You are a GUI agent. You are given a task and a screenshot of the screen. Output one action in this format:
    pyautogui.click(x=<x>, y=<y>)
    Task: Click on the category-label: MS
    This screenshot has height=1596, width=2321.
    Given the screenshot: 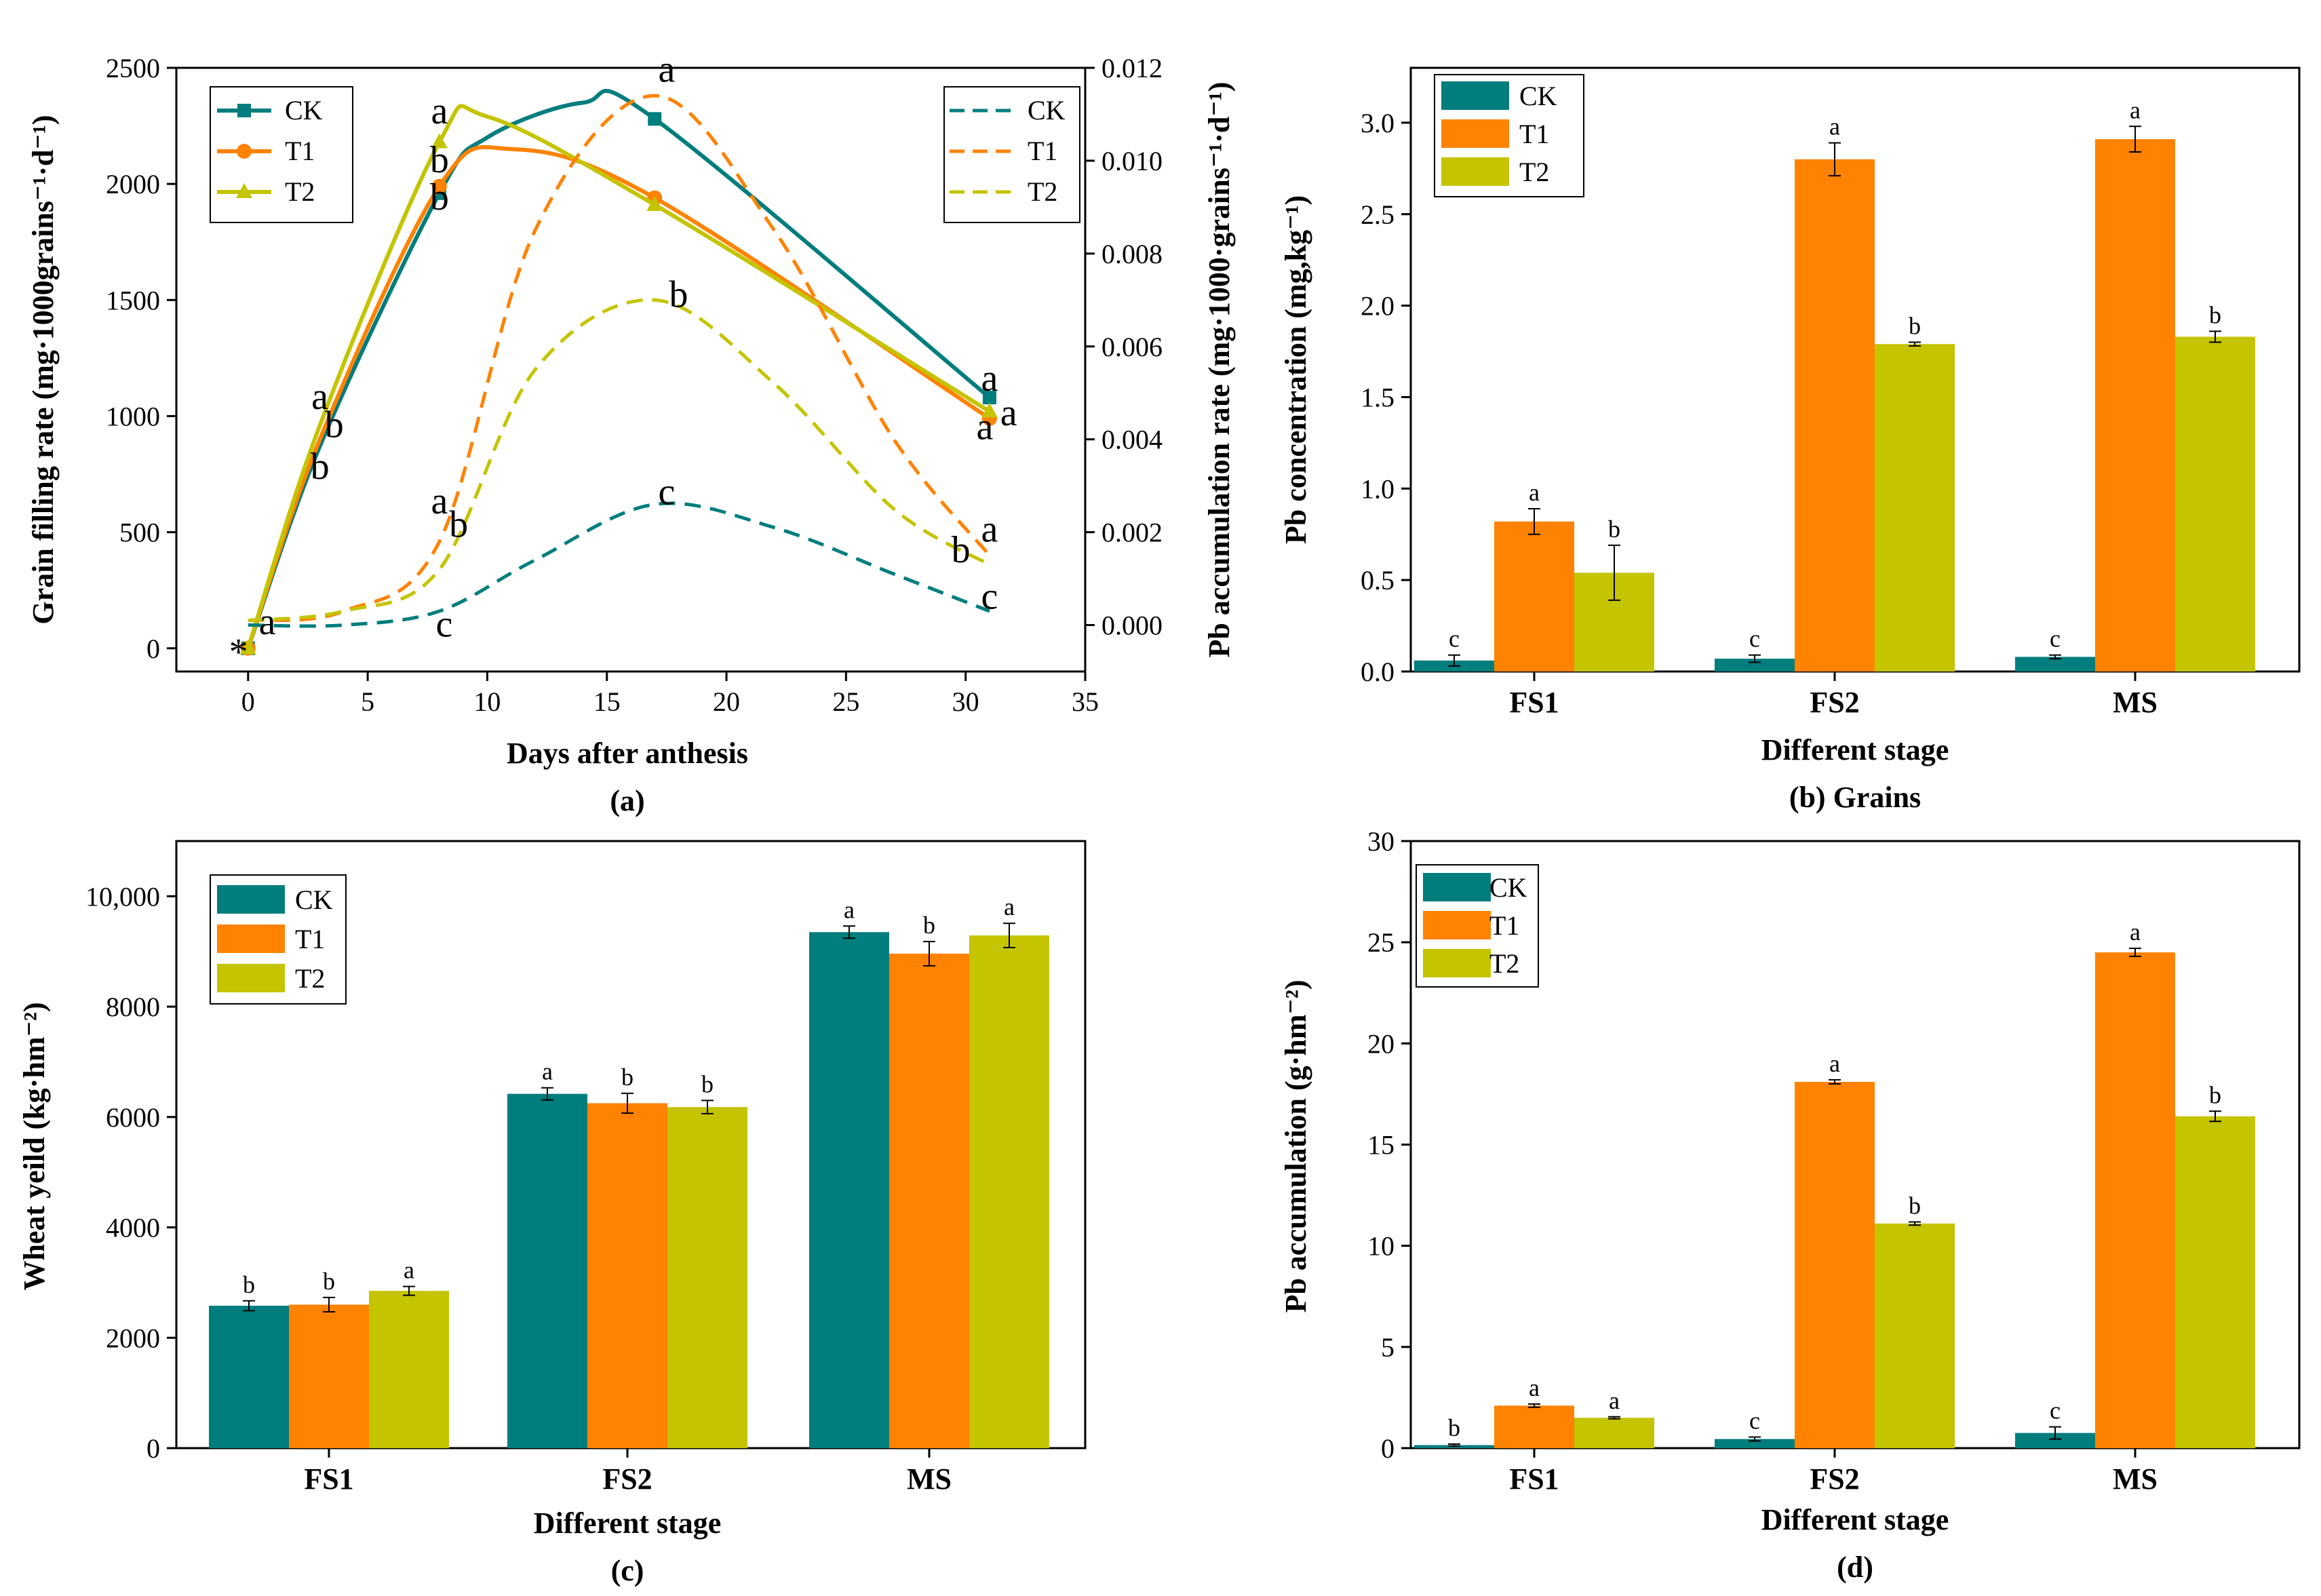 What is the action you would take?
    pyautogui.click(x=2135, y=1479)
    